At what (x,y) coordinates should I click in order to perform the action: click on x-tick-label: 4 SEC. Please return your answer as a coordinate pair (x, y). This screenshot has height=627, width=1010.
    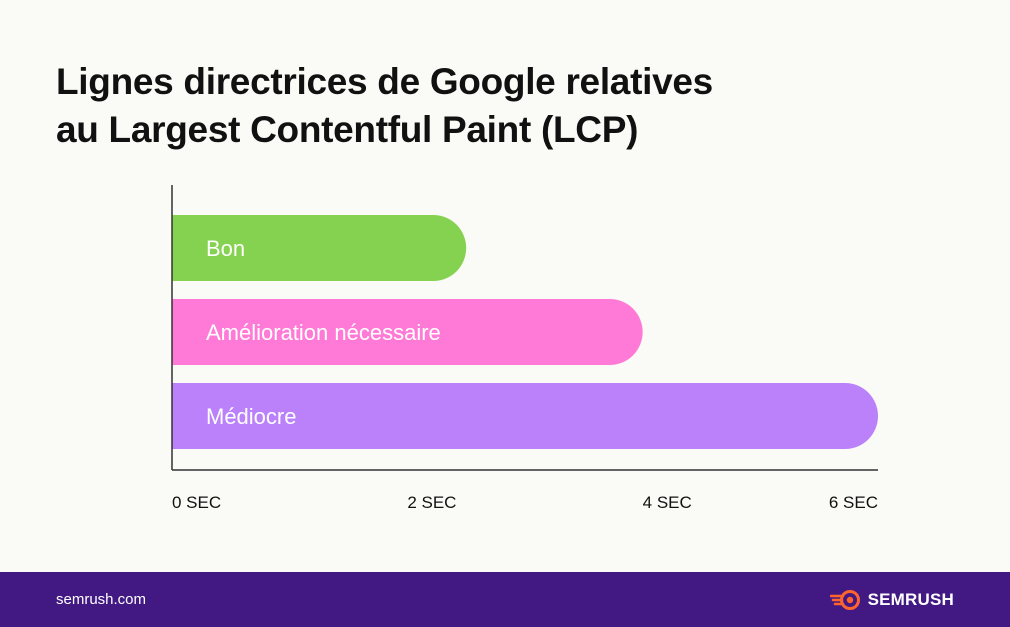
    Looking at the image, I should click on (667, 502).